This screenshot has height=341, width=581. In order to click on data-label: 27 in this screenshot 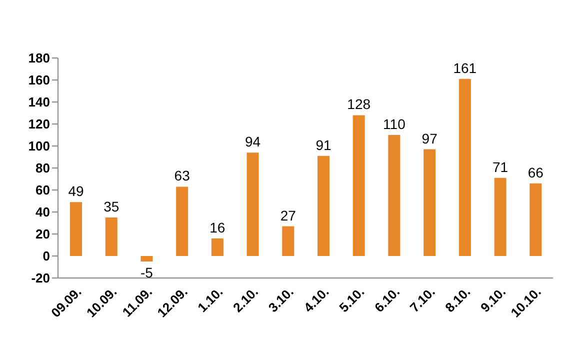, I will do `click(288, 215)`.